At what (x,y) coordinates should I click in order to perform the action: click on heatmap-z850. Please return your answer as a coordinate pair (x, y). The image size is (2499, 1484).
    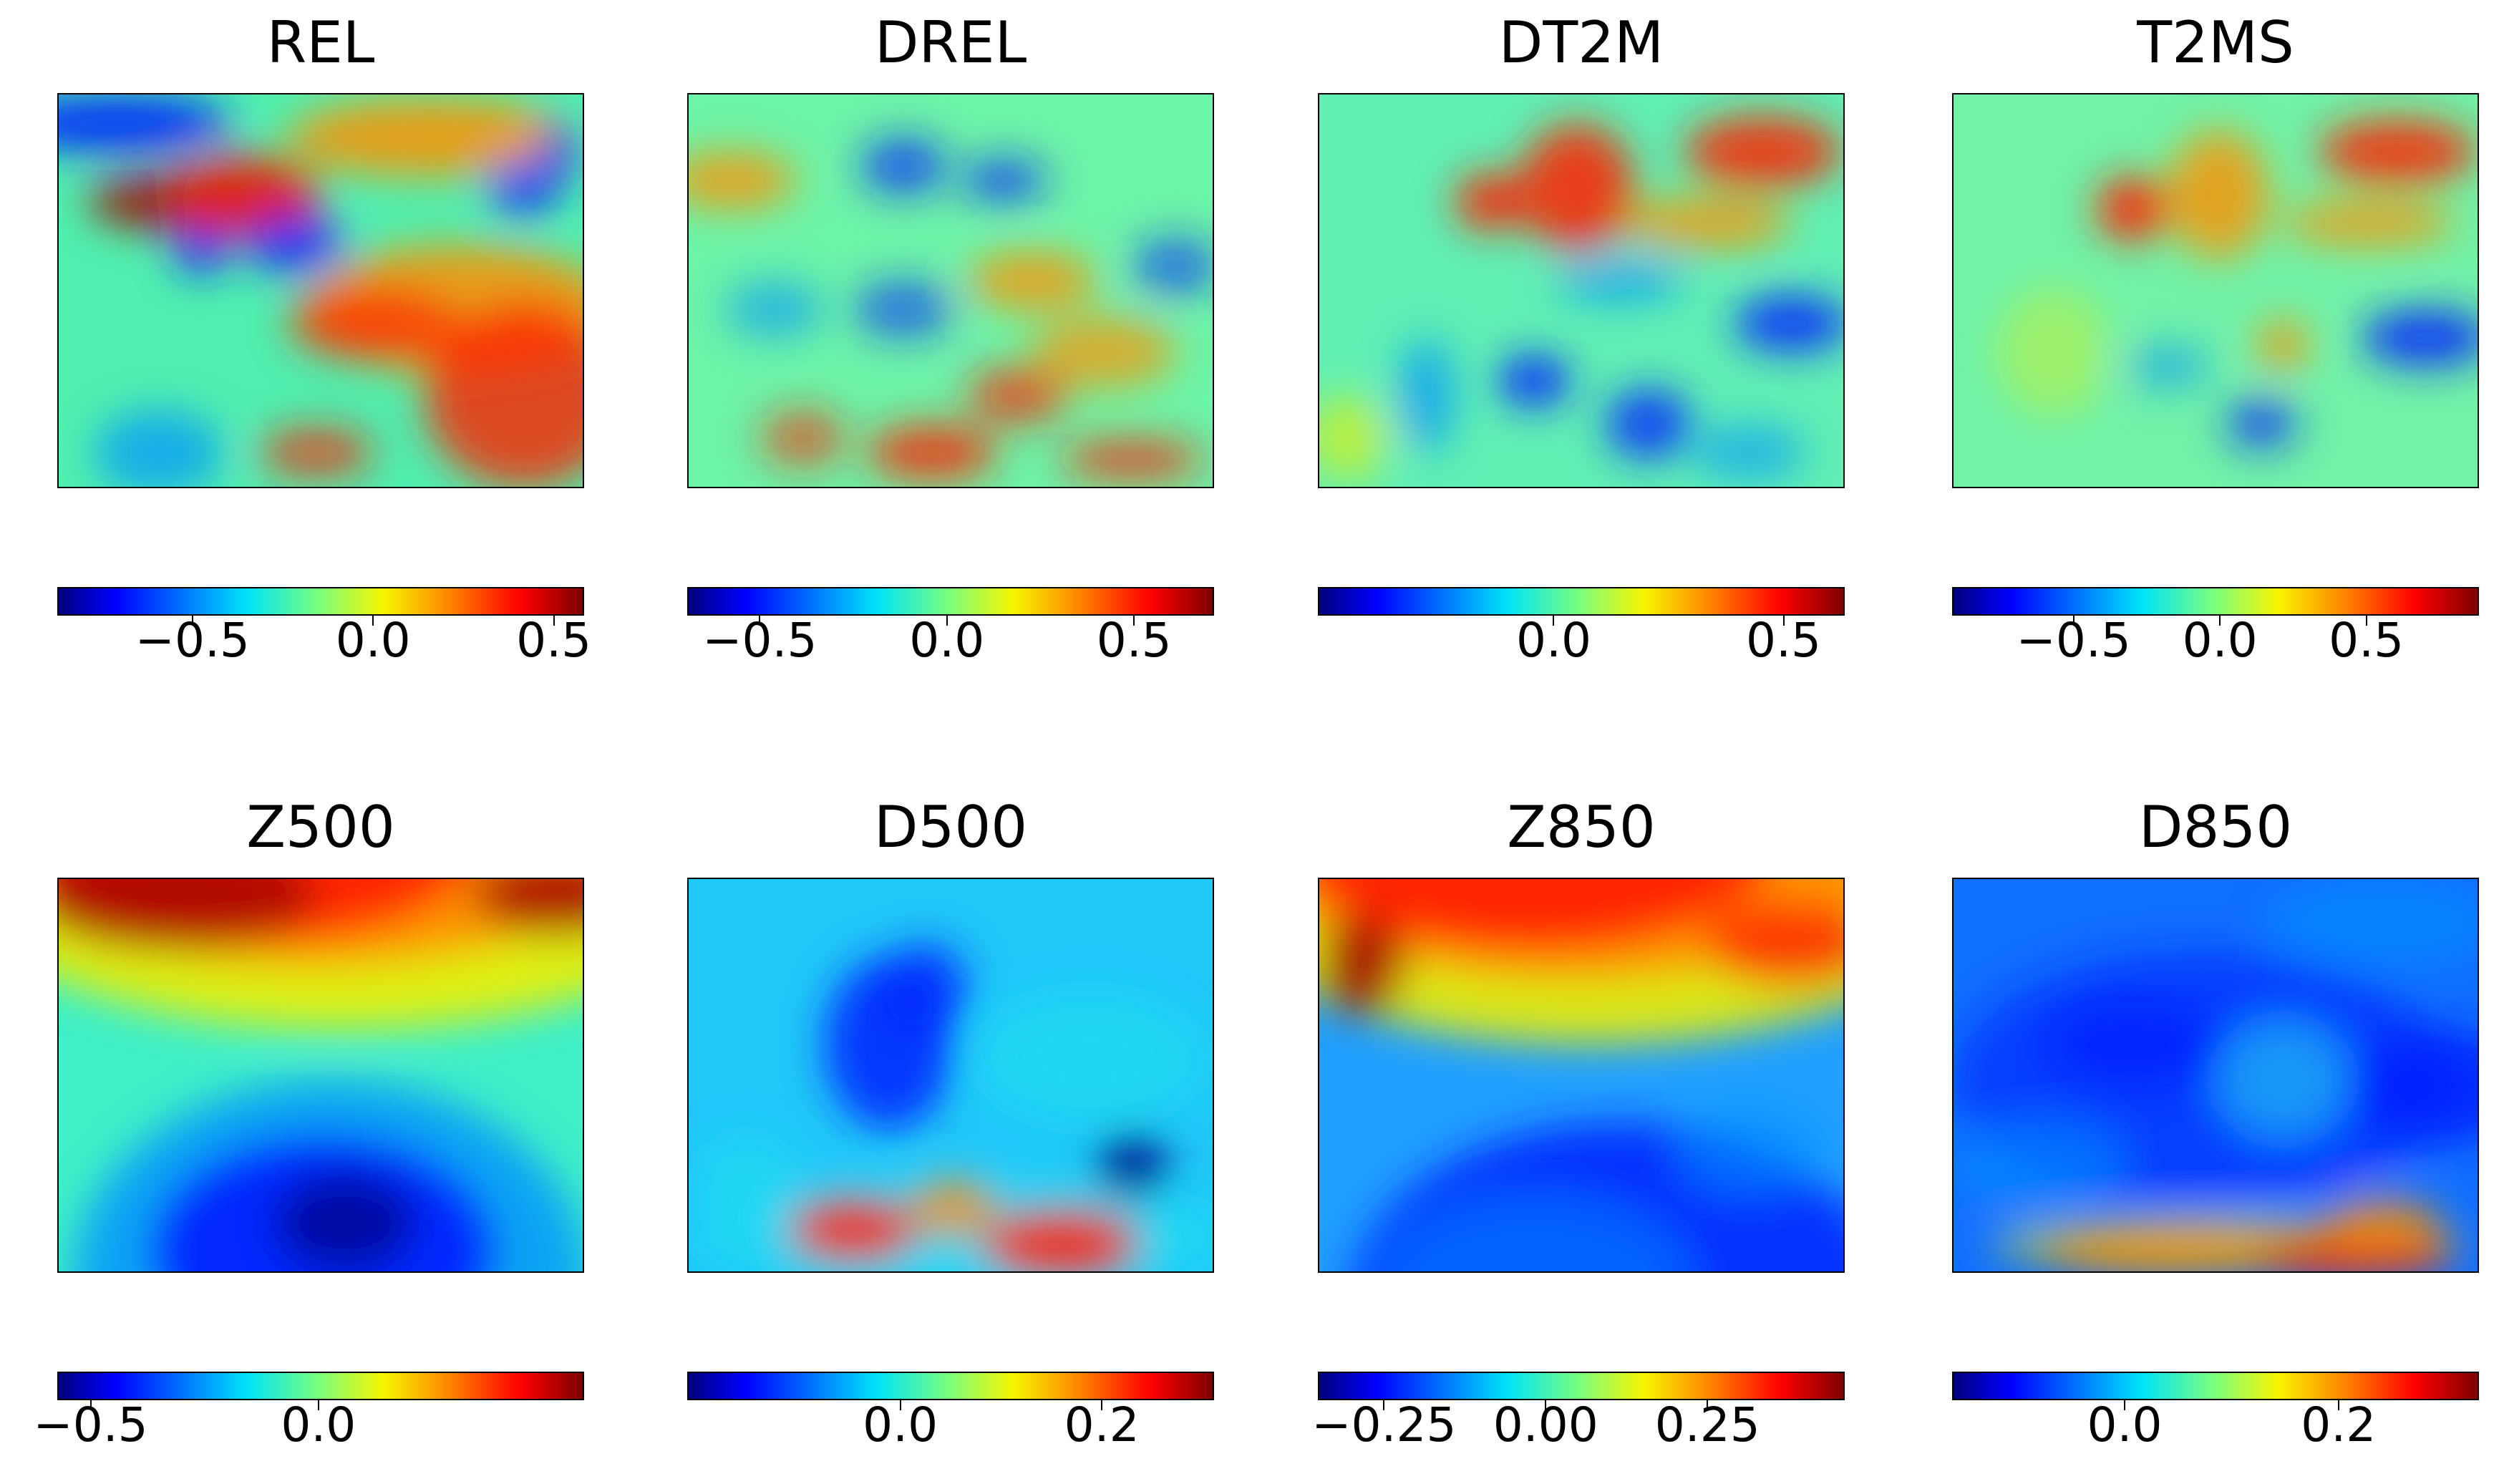
    Looking at the image, I should click on (1581, 1075).